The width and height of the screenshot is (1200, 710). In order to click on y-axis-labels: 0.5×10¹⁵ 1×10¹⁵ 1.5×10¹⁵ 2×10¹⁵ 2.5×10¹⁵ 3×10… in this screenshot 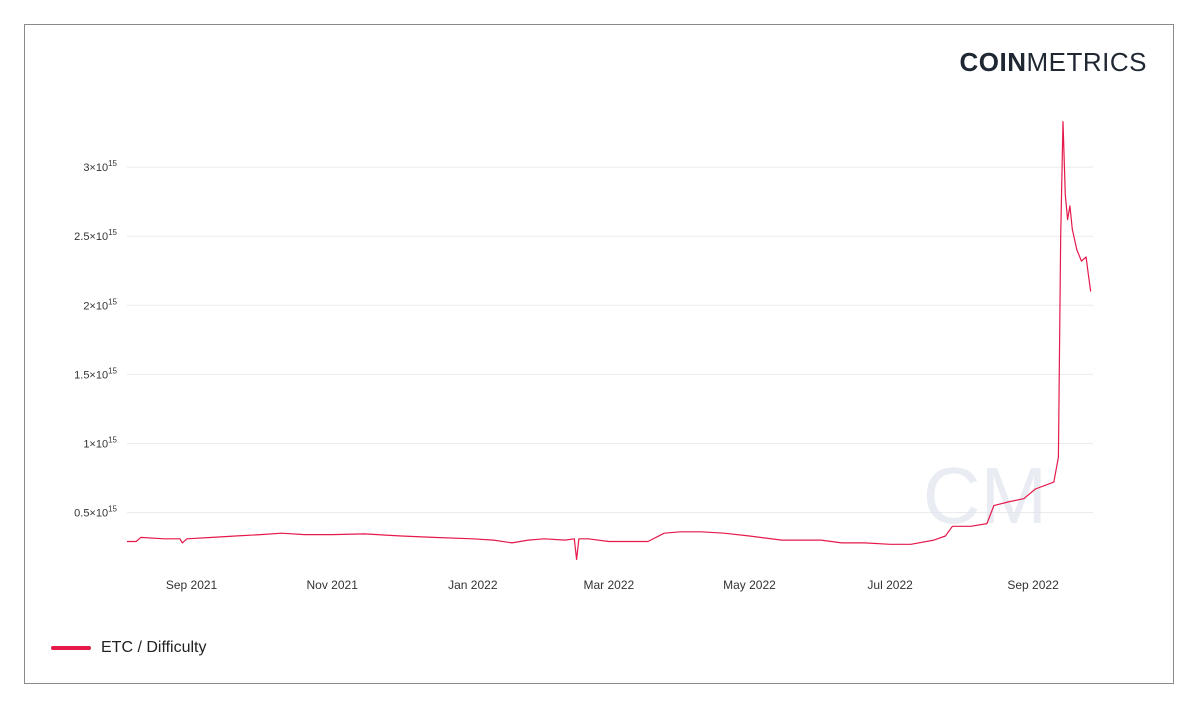, I will do `click(95, 339)`.